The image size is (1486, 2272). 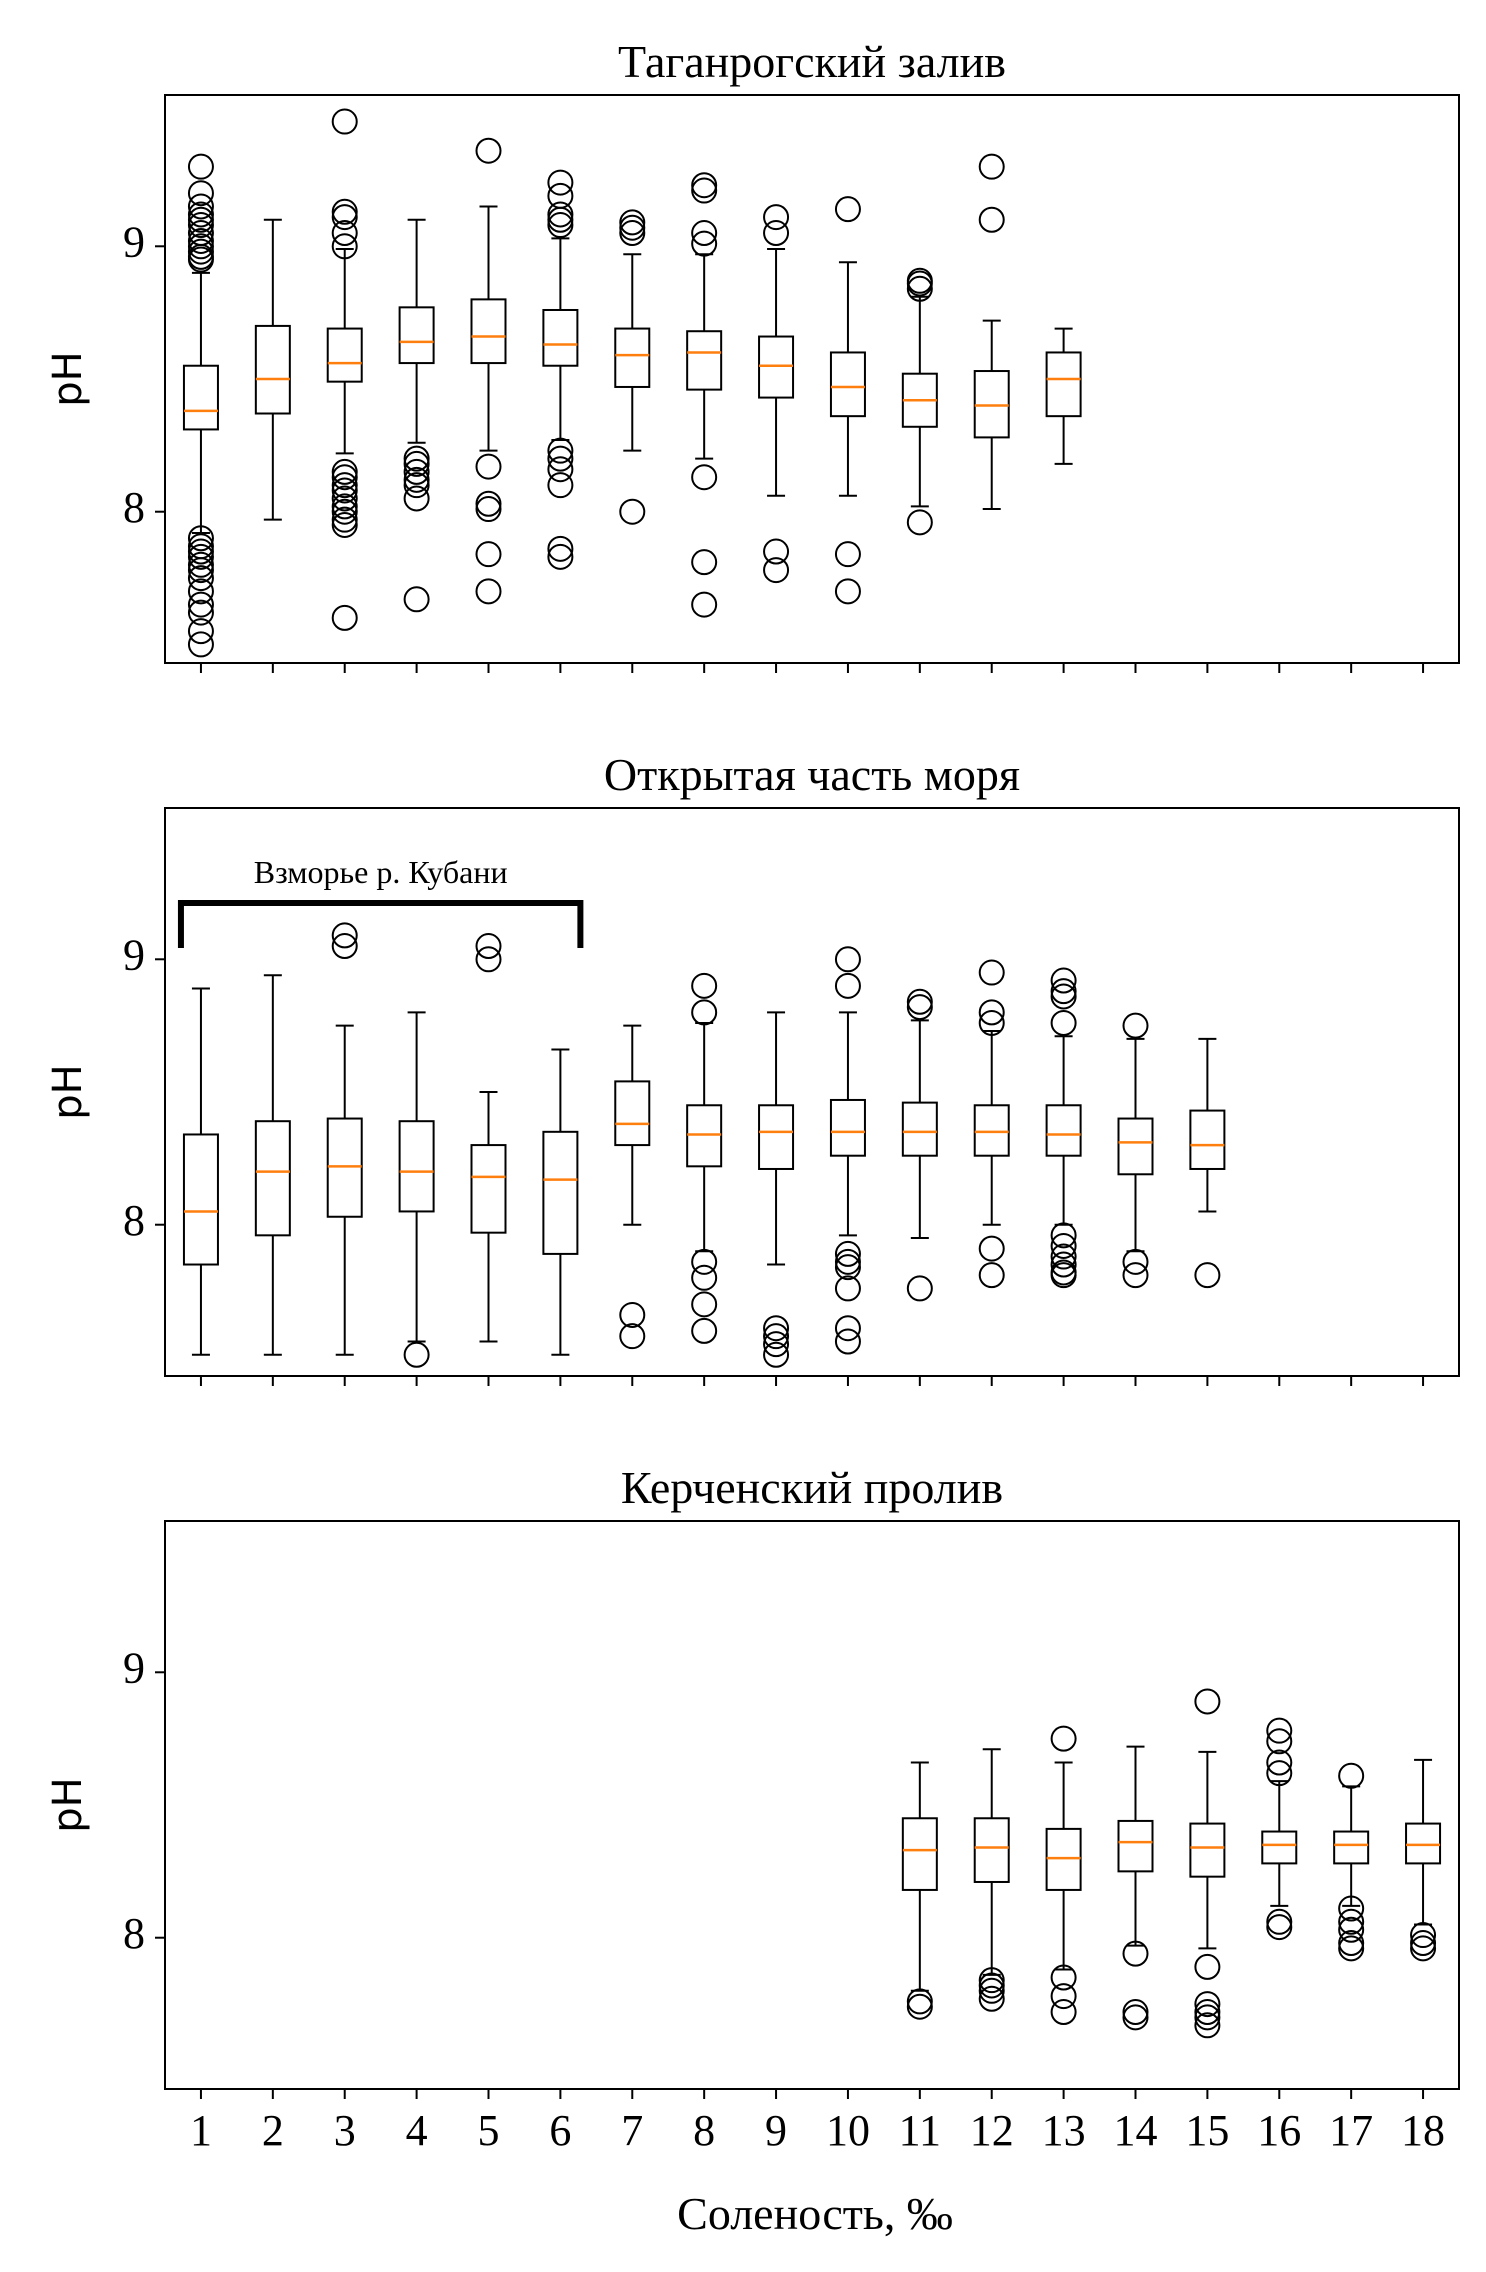 I want to click on x-tick-label: 16, so click(x=1279, y=2130).